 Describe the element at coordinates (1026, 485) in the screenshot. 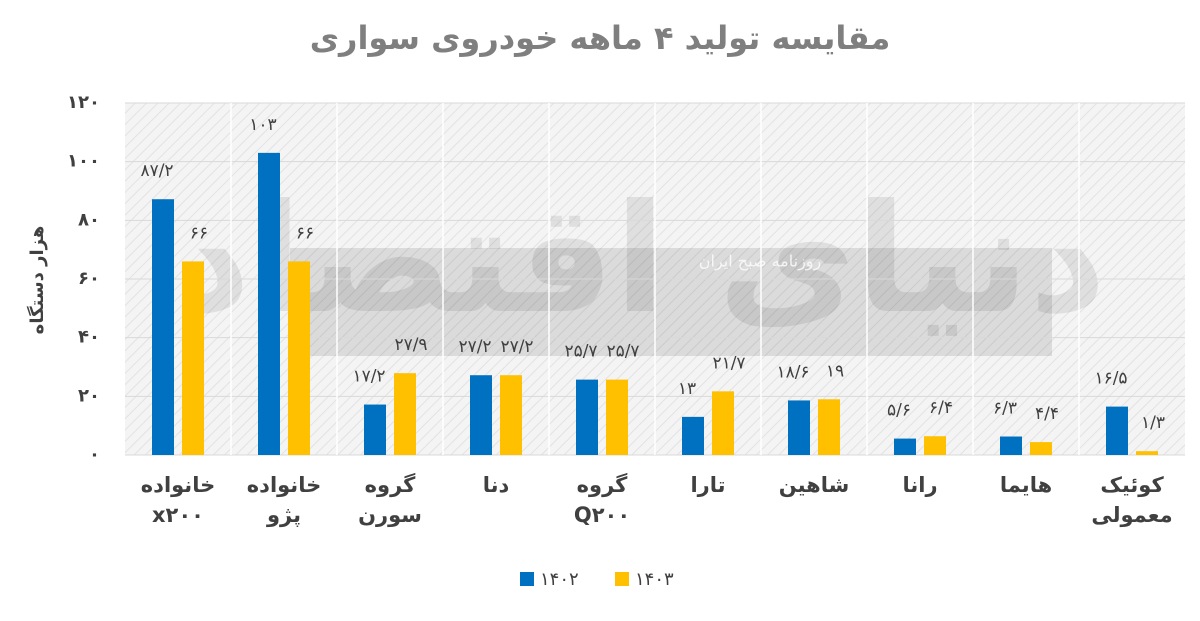

I see `x-tick-label: هایما` at that location.